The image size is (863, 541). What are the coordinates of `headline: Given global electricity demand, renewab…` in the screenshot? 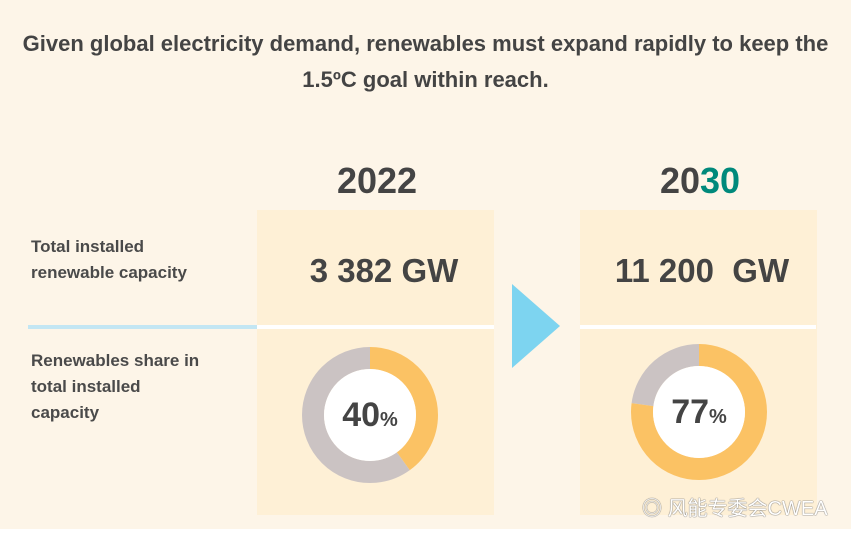 It's located at (425, 61).